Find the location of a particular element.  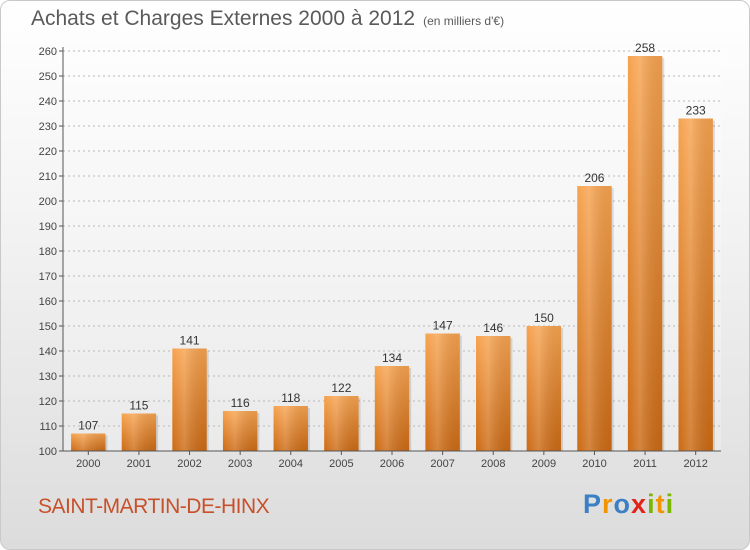

y-tick-label: 170 is located at coordinates (48, 277).